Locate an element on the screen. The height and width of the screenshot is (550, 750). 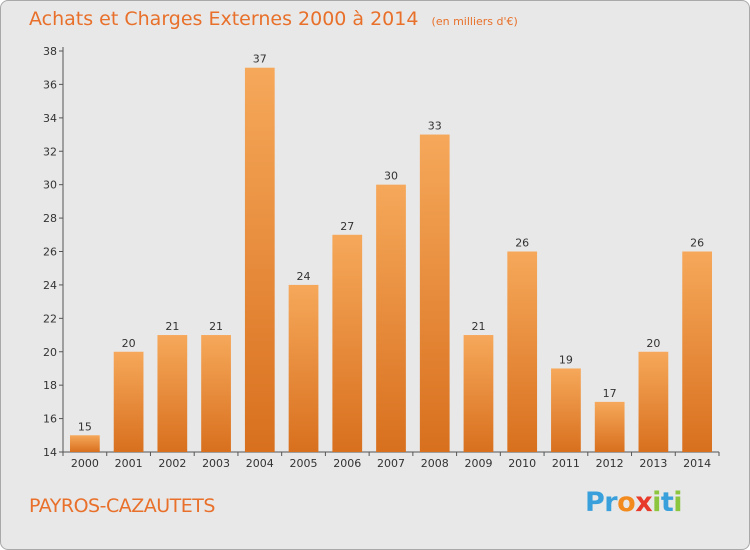
x-tick-label: 2010 is located at coordinates (522, 463).